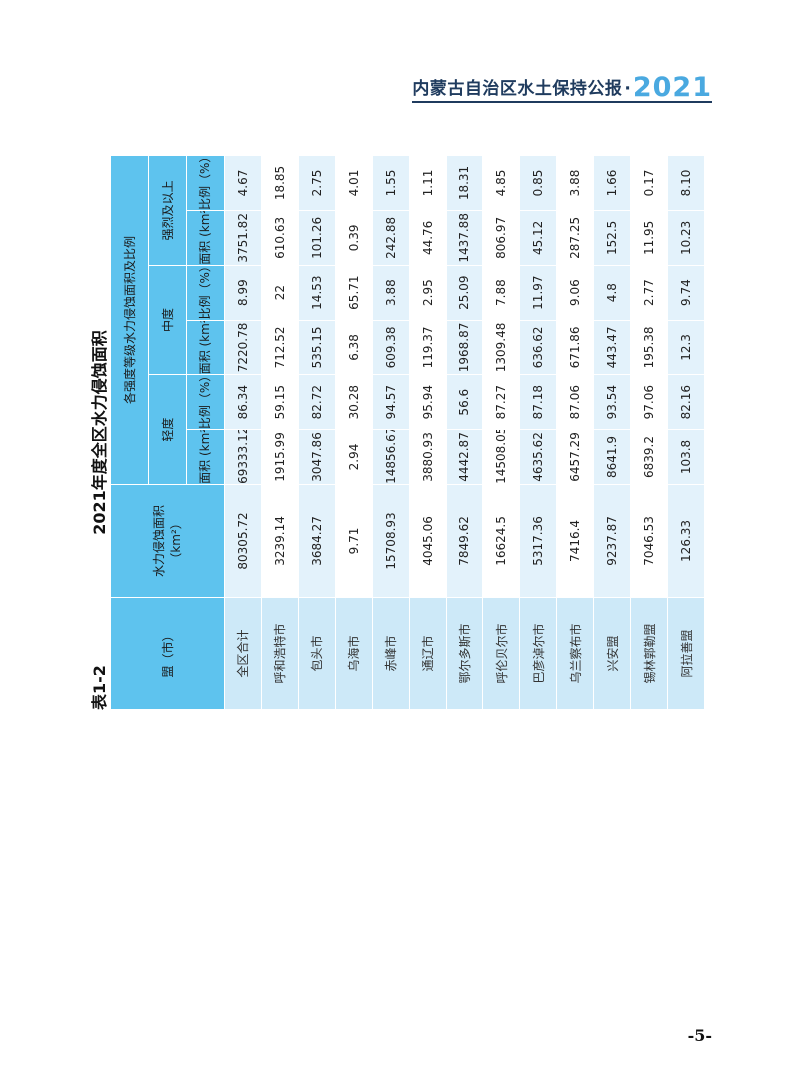  Describe the element at coordinates (501, 183) in the screenshot. I see `value-cell-sev-ratio: 4.85` at that location.